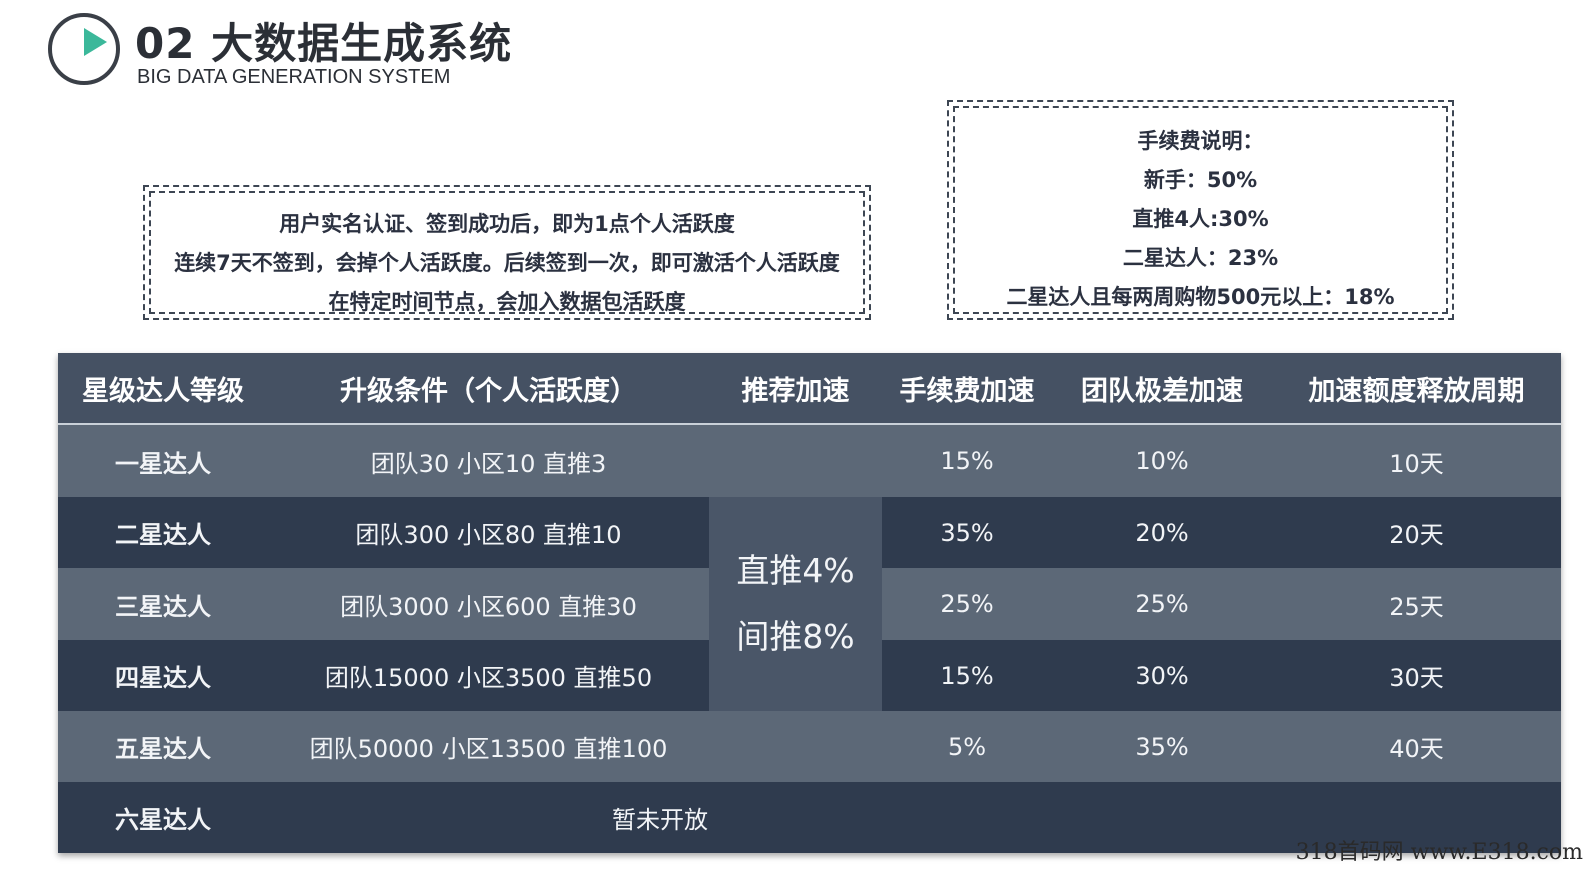 This screenshot has height=870, width=1589. What do you see at coordinates (488, 535) in the screenshot?
I see `condition-cell: 团队300 小区80 直推10` at bounding box center [488, 535].